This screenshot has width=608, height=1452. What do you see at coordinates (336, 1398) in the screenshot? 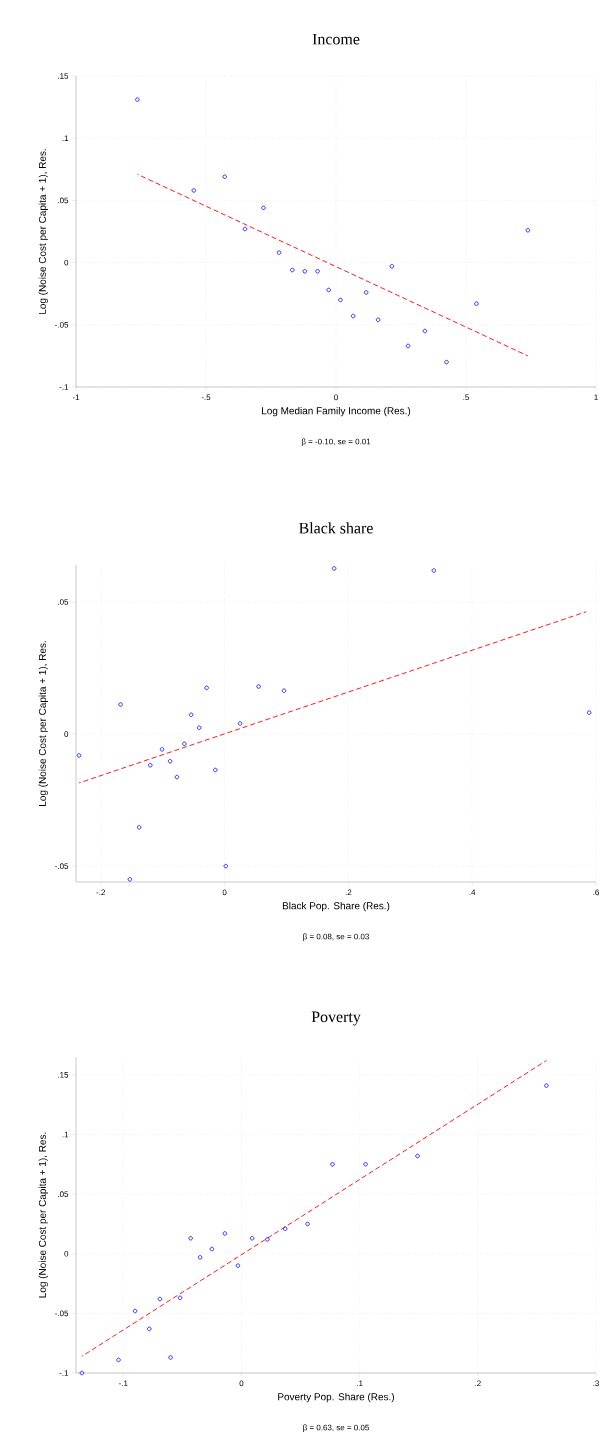
I see `x-axis-title: Poverty Pop. Share (Res.)` at bounding box center [336, 1398].